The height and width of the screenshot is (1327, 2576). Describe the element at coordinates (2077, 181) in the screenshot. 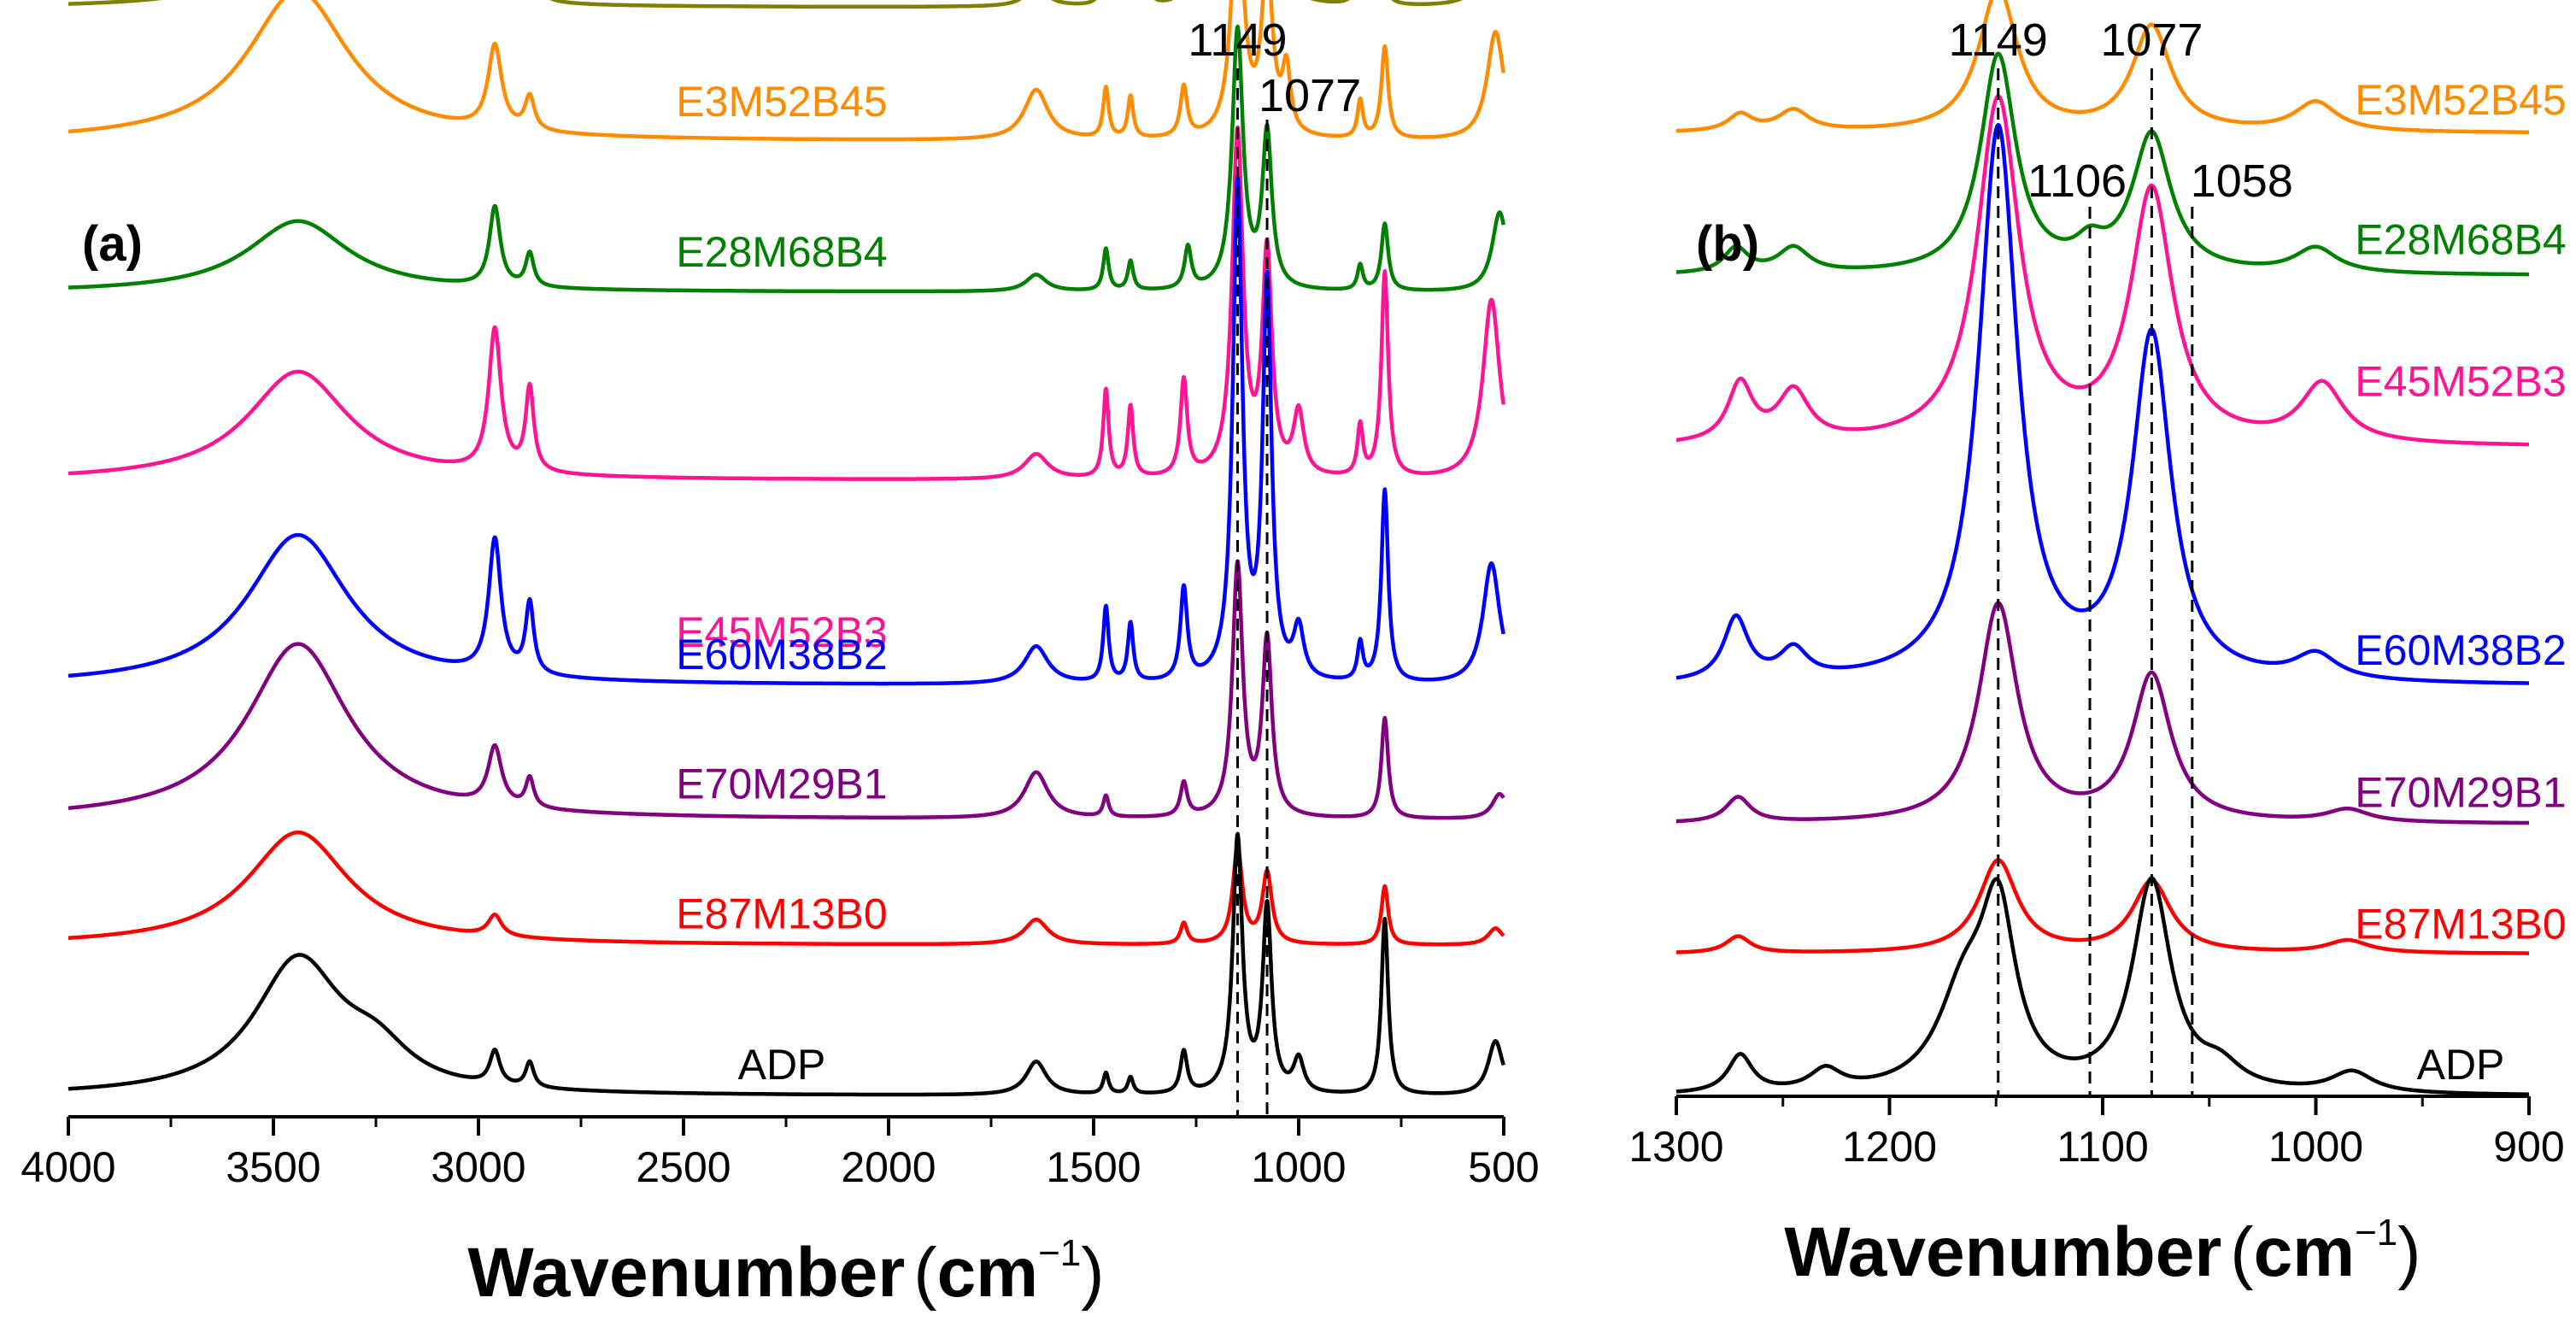

I see `peak-label-1106: 1106` at that location.